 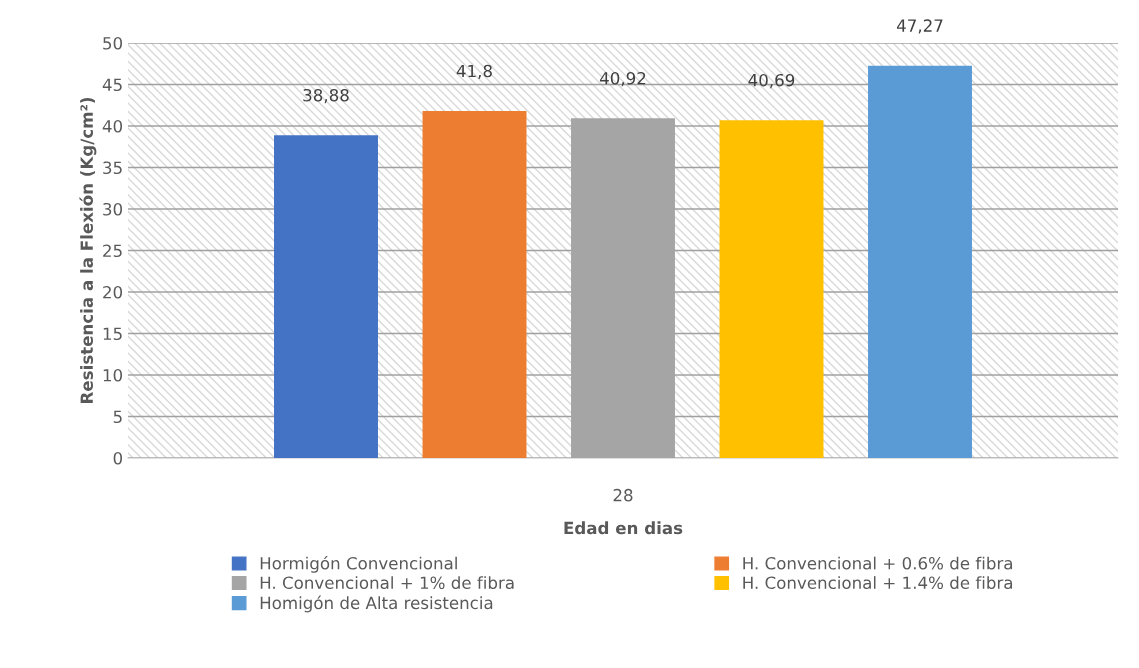 What do you see at coordinates (118, 458) in the screenshot?
I see `y-tick-label: 0` at bounding box center [118, 458].